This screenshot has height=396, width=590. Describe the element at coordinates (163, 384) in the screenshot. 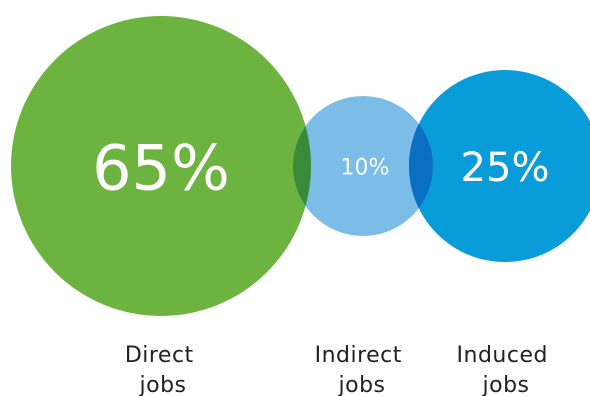

I see `category-label-direct-line2: jobs` at that location.